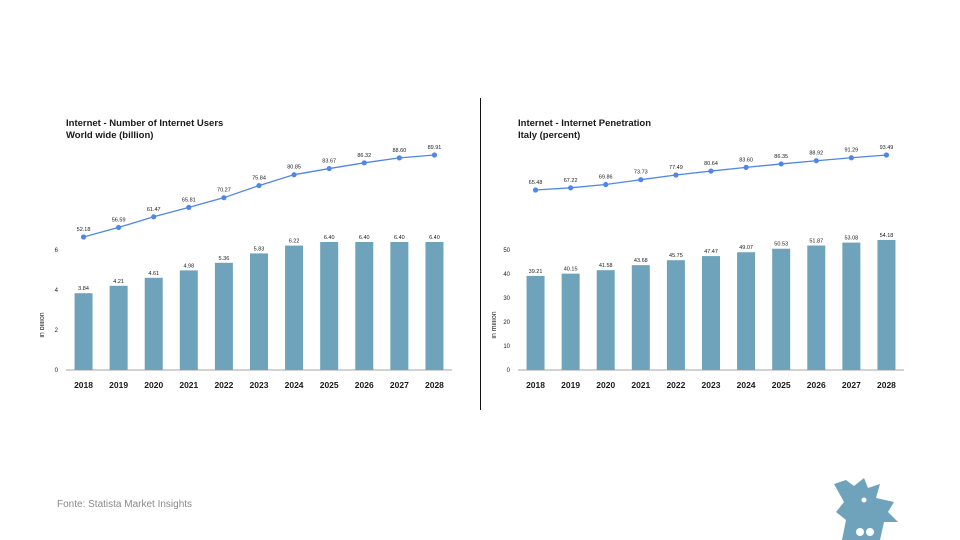  What do you see at coordinates (43, 324) in the screenshot?
I see `y-axis-label: in billion` at bounding box center [43, 324].